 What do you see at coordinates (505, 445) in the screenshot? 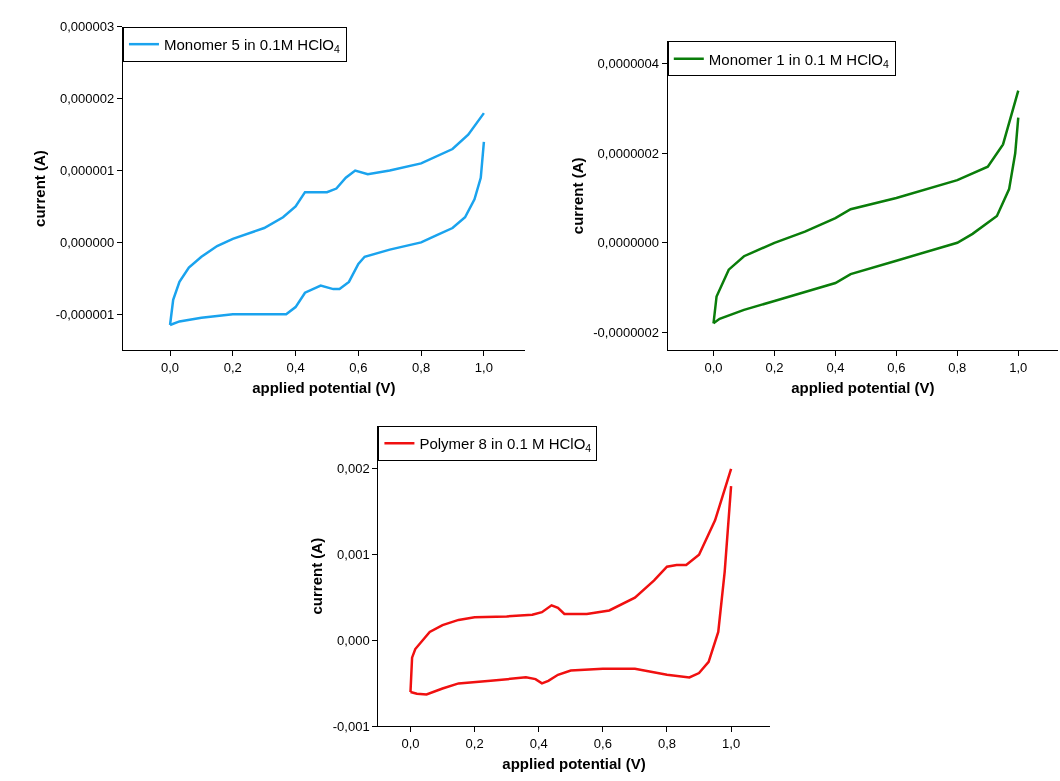
I see `legend-label: Polymer 8 in 0.1 M HClO$_{4}$` at bounding box center [505, 445].